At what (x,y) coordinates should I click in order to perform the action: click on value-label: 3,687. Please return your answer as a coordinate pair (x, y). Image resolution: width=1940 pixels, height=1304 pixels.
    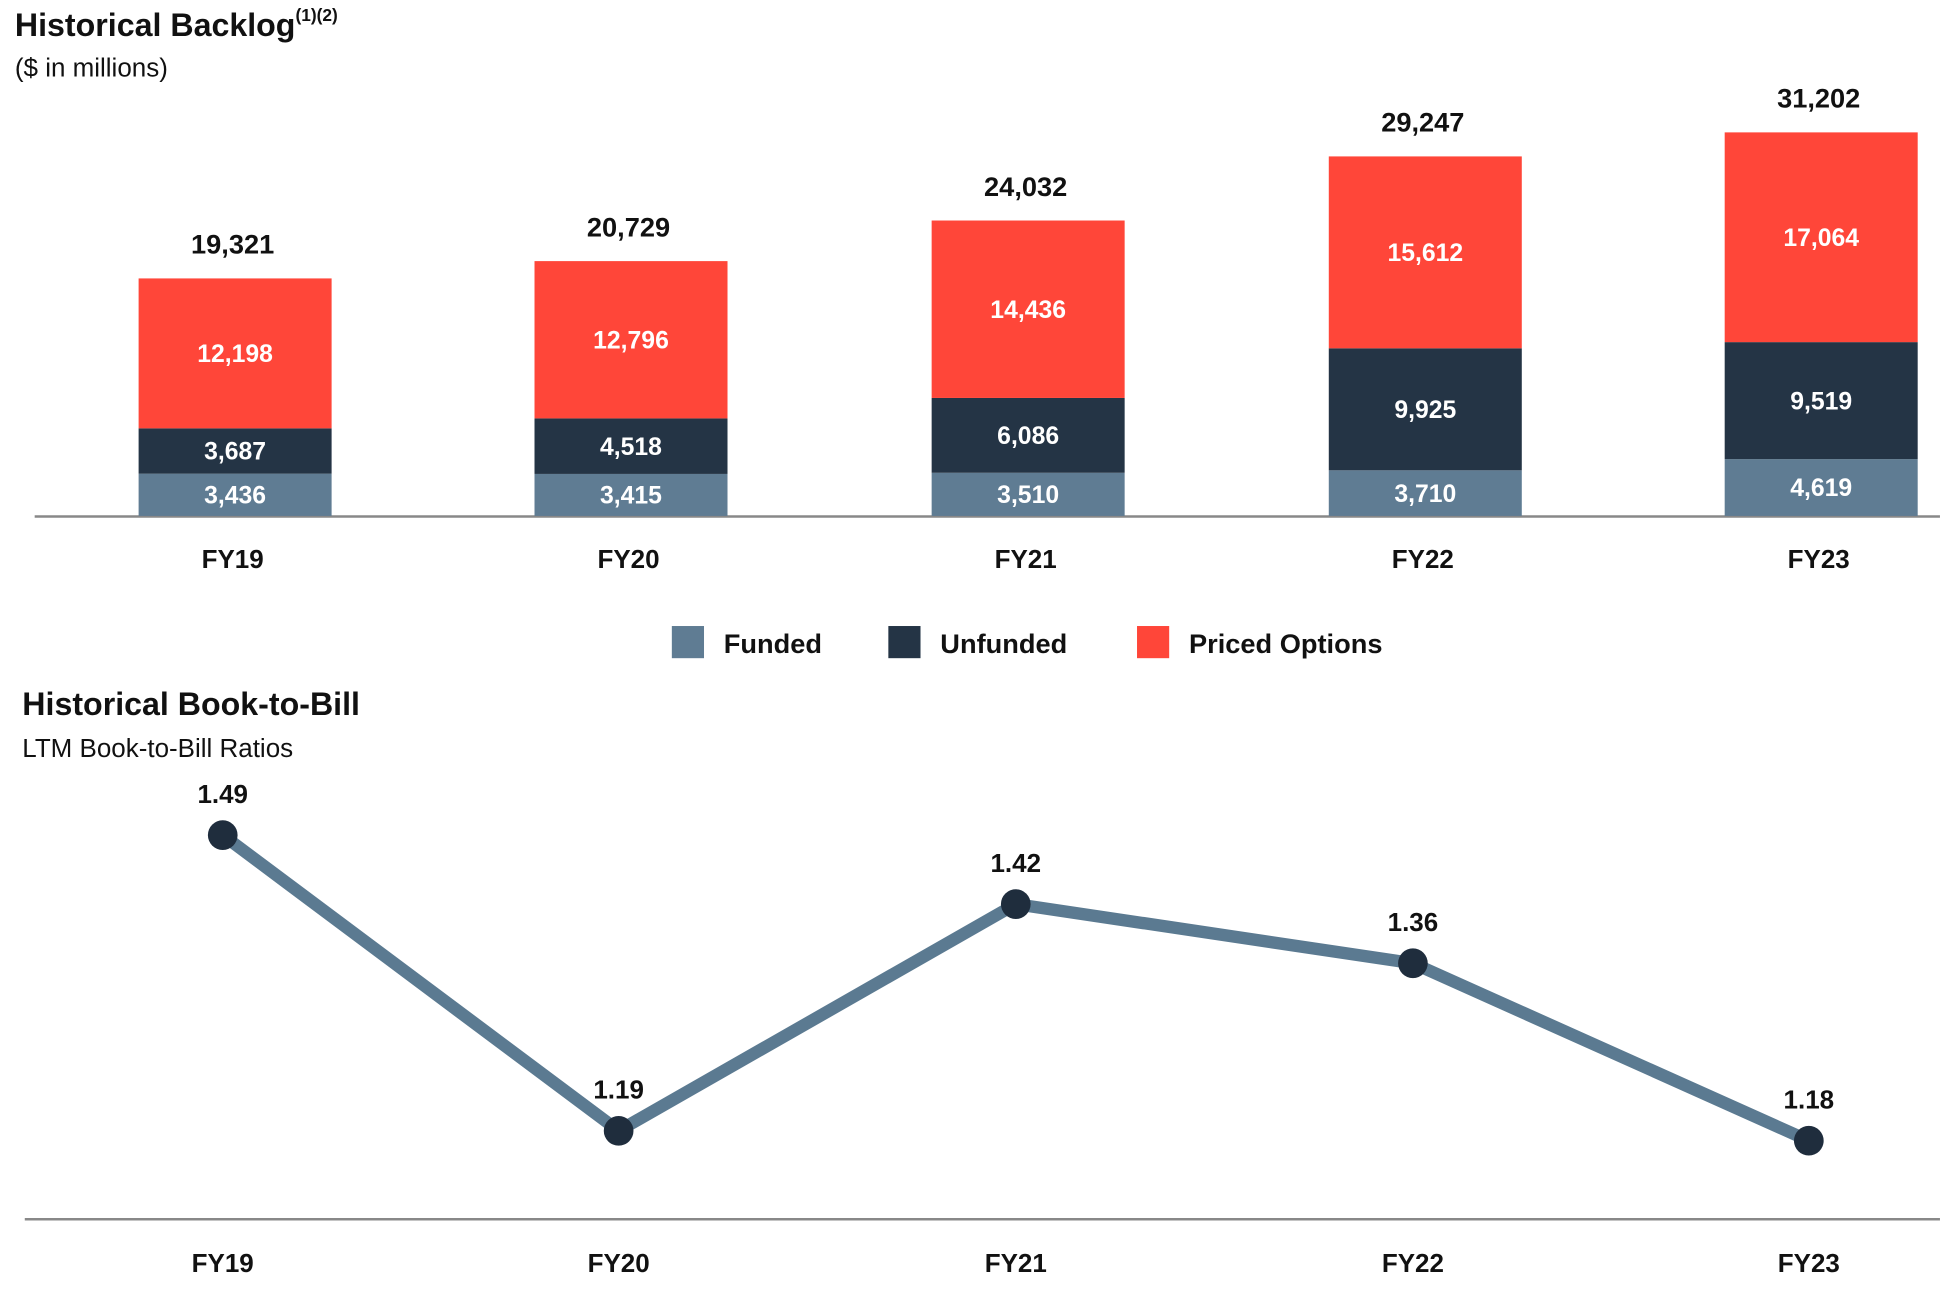
    Looking at the image, I should click on (235, 452).